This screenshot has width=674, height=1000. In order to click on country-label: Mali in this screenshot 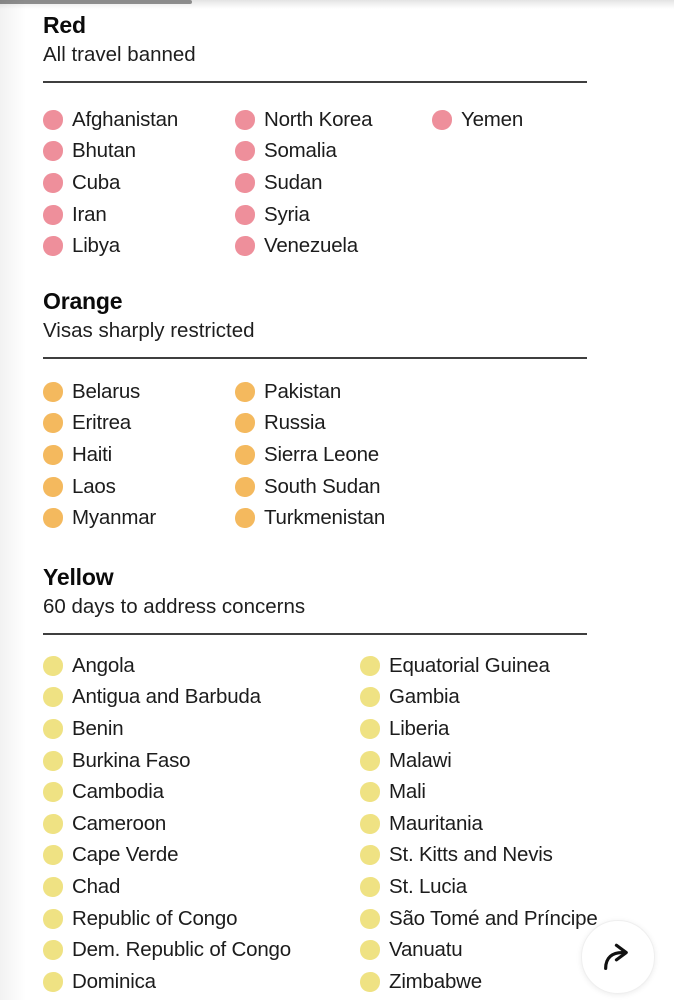, I will do `click(407, 792)`.